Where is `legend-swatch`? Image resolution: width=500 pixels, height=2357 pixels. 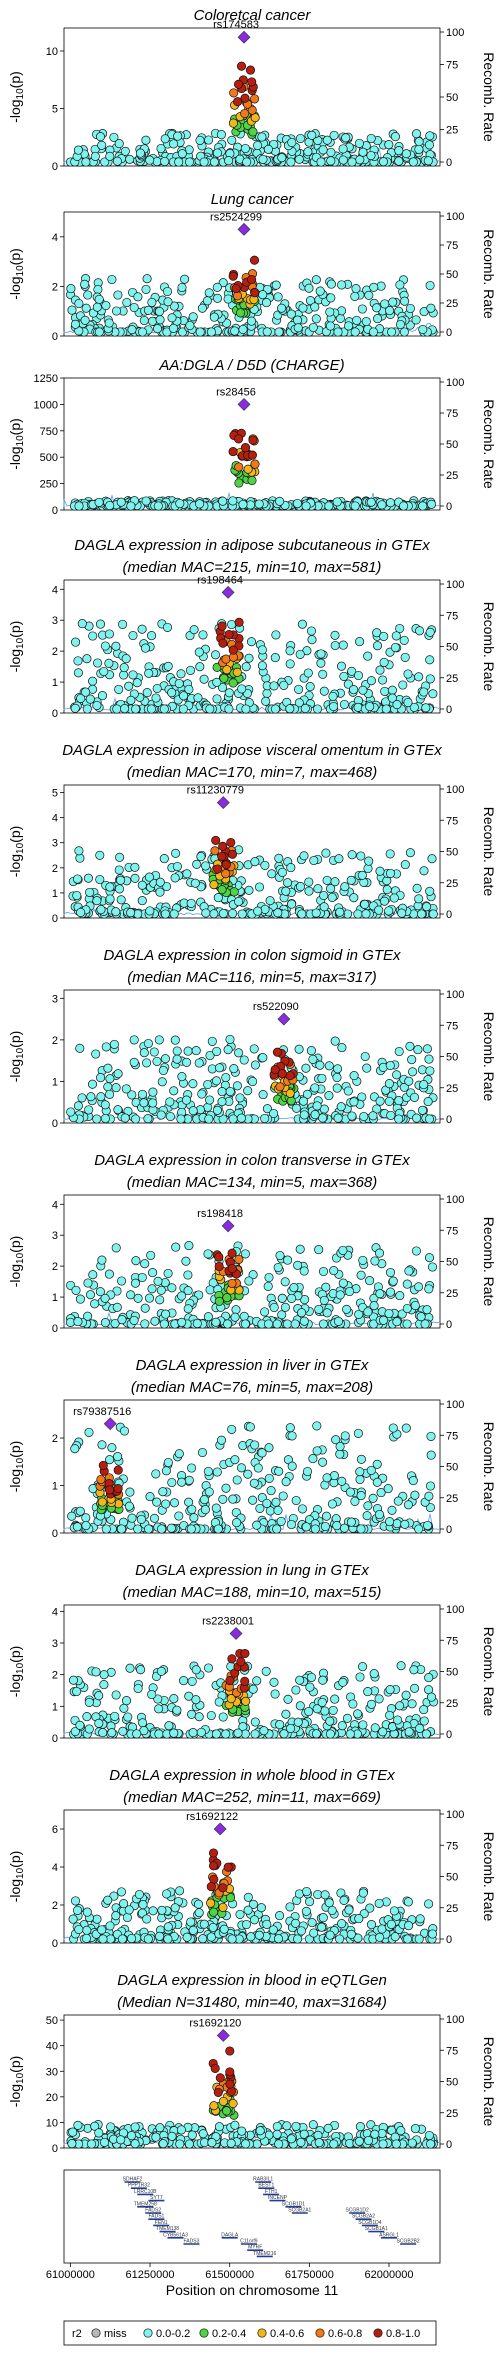
legend-swatch is located at coordinates (148, 2333).